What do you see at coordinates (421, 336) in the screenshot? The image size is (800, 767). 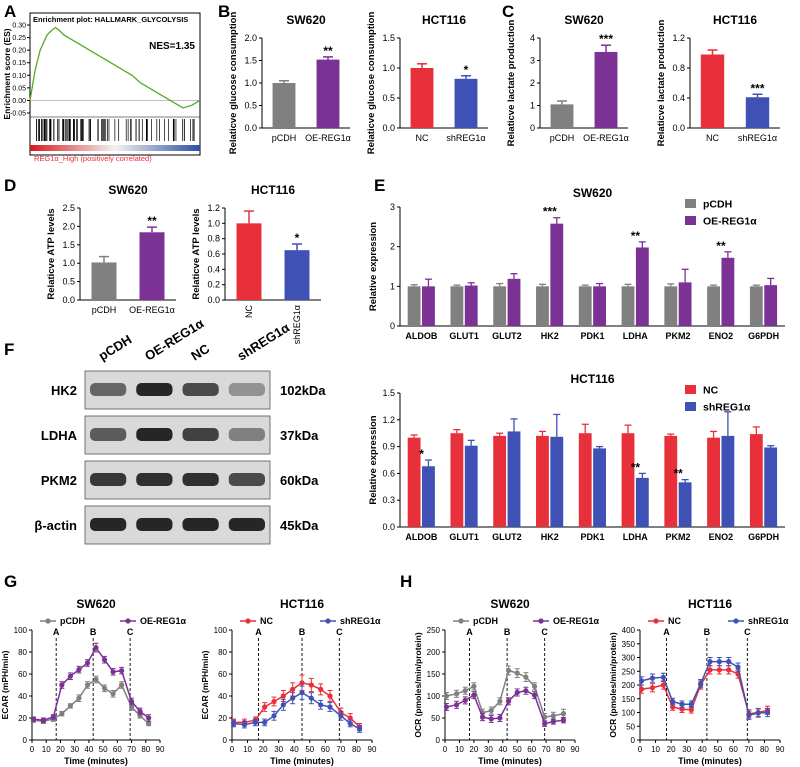 I see `x-tick-label: ALDOB` at bounding box center [421, 336].